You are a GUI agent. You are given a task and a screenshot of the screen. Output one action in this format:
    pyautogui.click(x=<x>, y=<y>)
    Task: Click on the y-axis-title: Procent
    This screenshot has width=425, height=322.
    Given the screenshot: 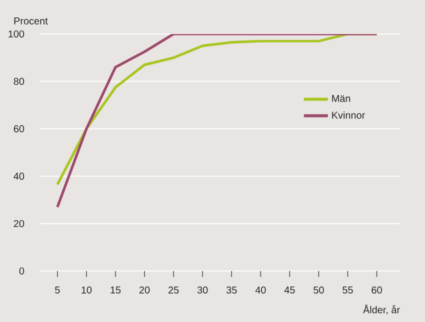 What is the action you would take?
    pyautogui.click(x=31, y=21)
    